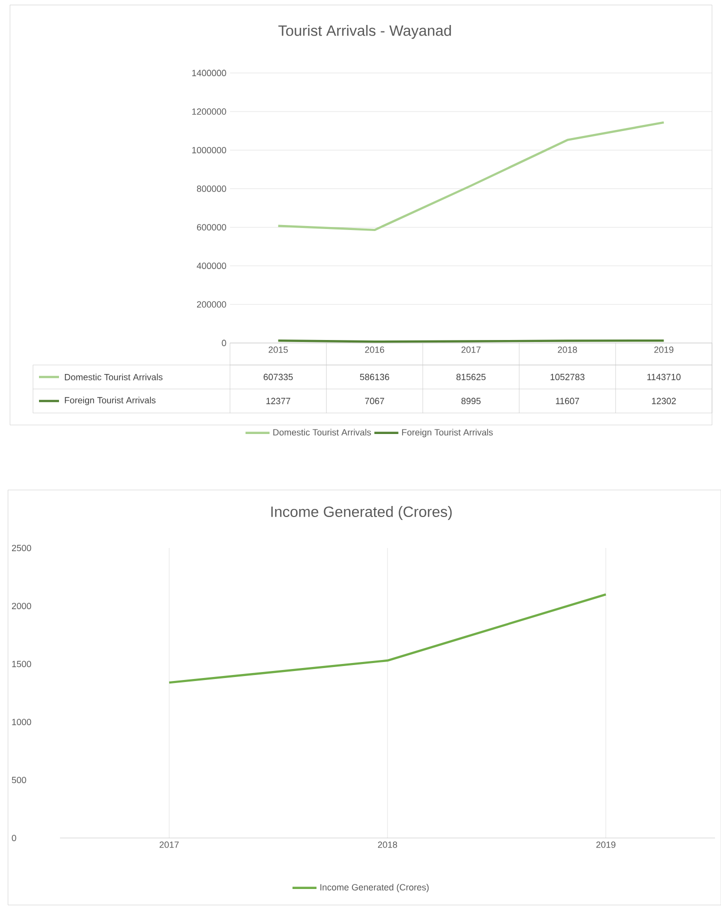 The image size is (721, 911). What do you see at coordinates (374, 401) in the screenshot?
I see `data-label: 7067` at bounding box center [374, 401].